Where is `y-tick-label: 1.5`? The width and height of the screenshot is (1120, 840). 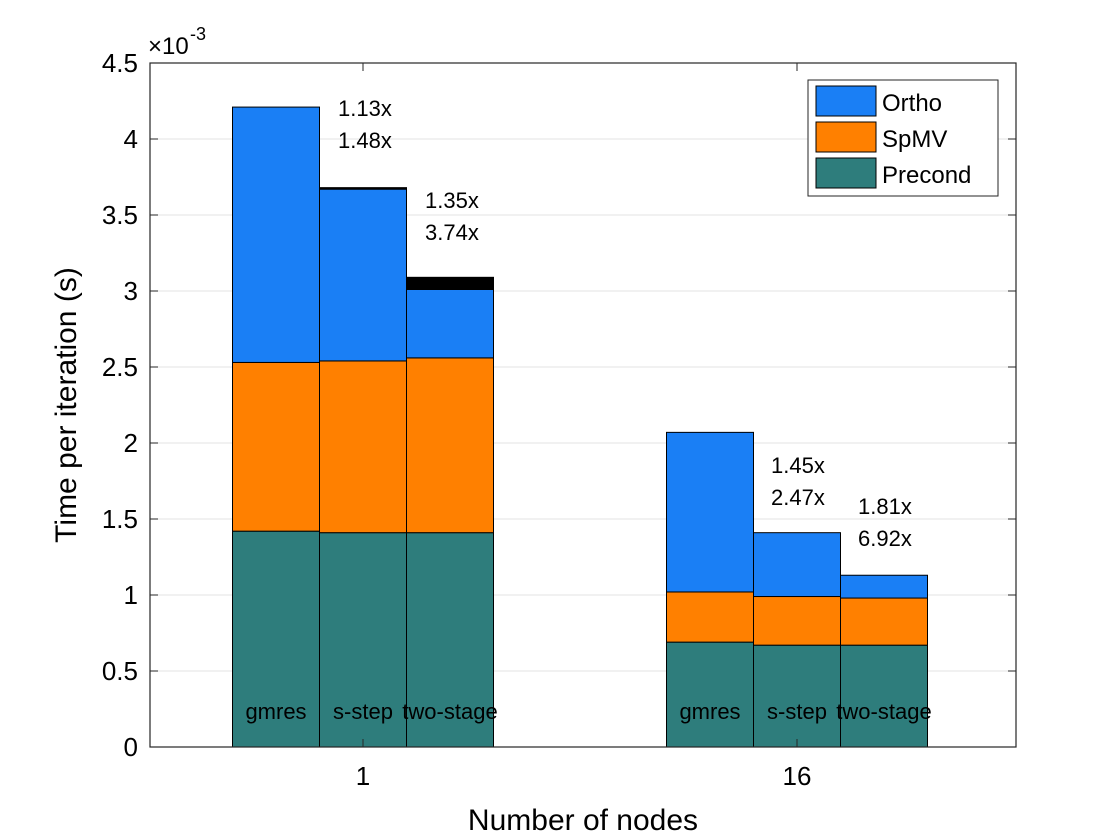 y-tick-label: 1.5 is located at coordinates (120, 519).